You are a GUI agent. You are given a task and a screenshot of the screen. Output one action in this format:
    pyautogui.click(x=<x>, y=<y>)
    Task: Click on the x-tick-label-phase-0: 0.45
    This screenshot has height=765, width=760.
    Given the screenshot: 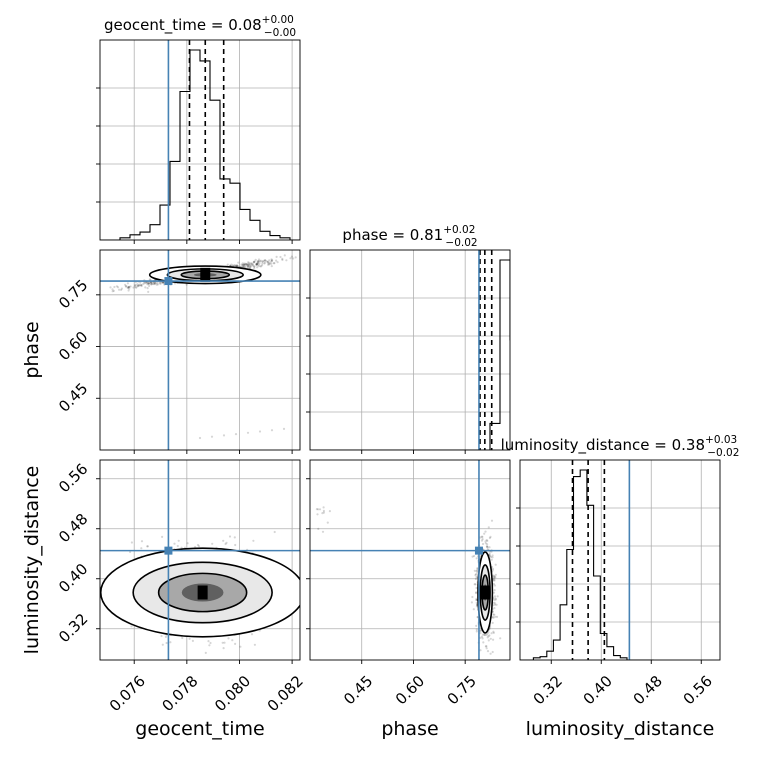 What is the action you would take?
    pyautogui.click(x=358, y=690)
    